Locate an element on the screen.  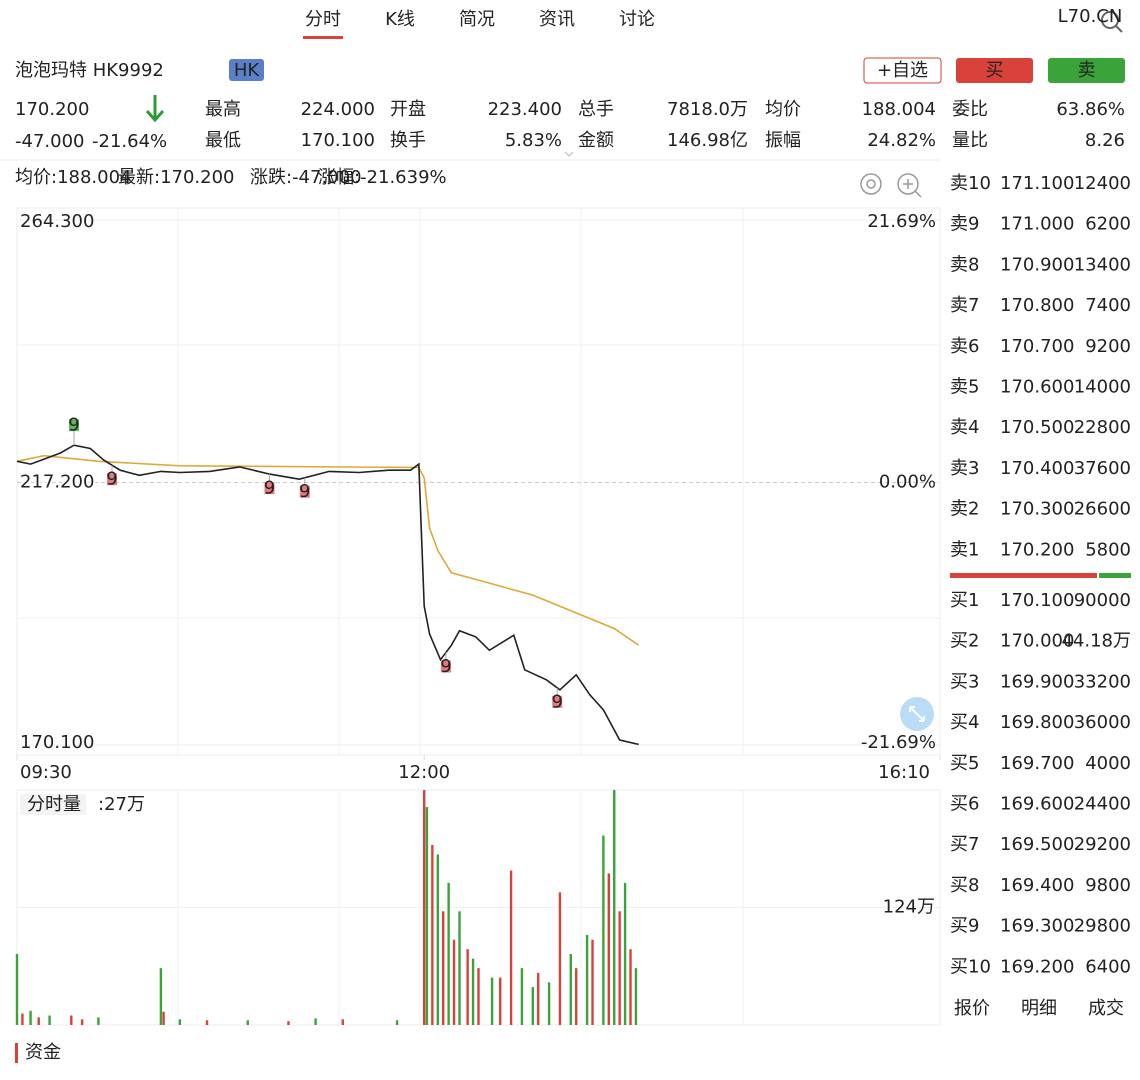
x-tick-label: 12:00 is located at coordinates (424, 772).